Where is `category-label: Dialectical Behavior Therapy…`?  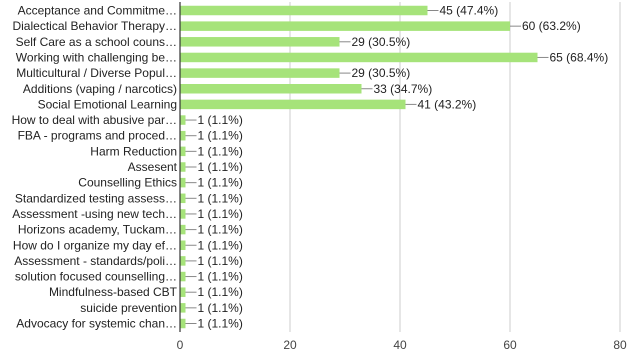
category-label: Dialectical Behavior Therapy… is located at coordinates (94, 26).